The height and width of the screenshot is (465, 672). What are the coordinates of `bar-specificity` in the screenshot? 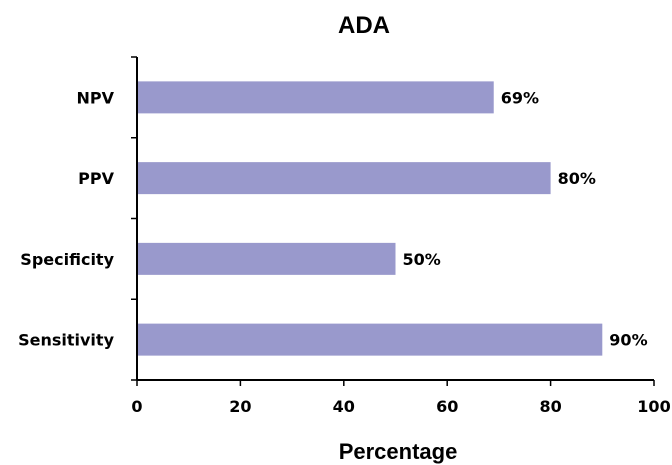 It's located at (266, 258).